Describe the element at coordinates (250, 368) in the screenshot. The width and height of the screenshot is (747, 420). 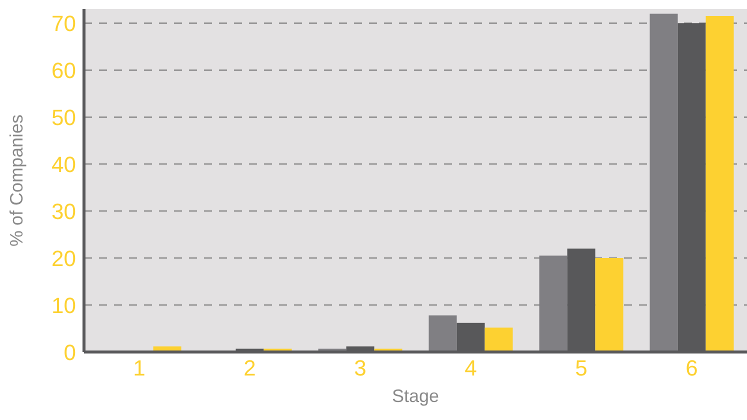
I see `x-tick-label: 2` at that location.